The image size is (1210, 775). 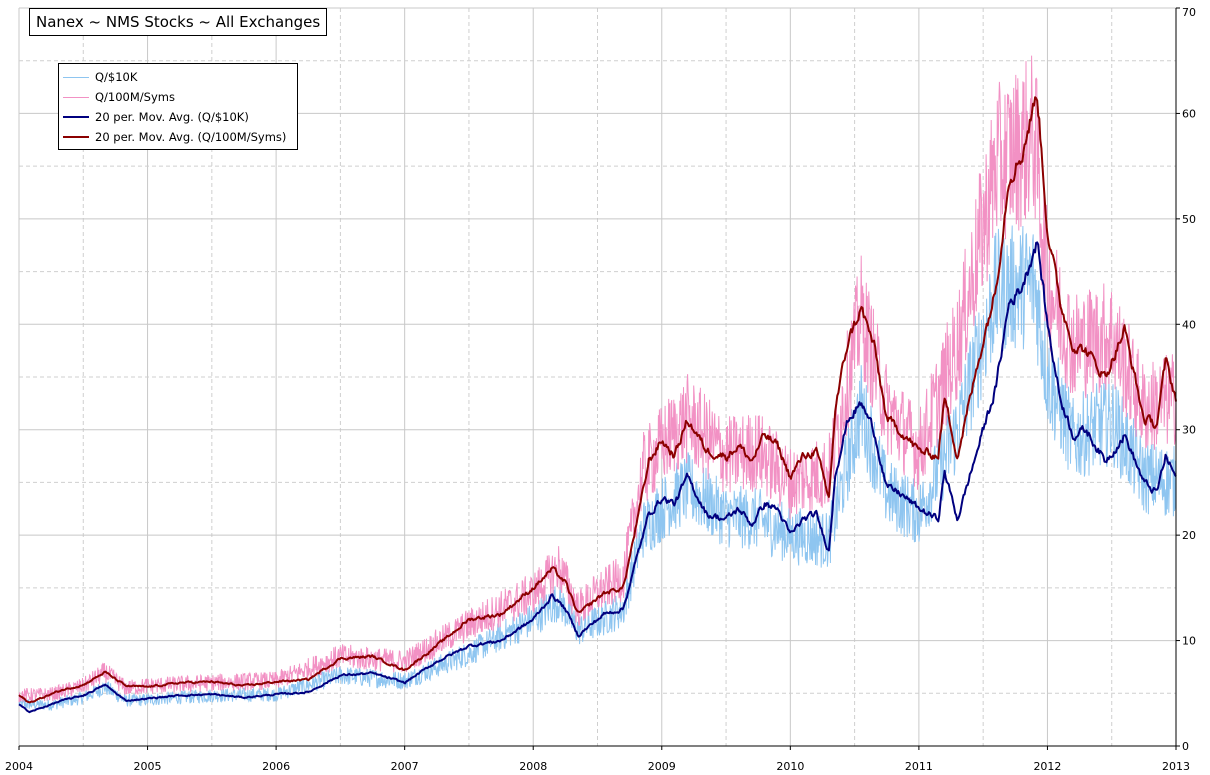 I want to click on y-tick-label: 60, so click(x=1189, y=113).